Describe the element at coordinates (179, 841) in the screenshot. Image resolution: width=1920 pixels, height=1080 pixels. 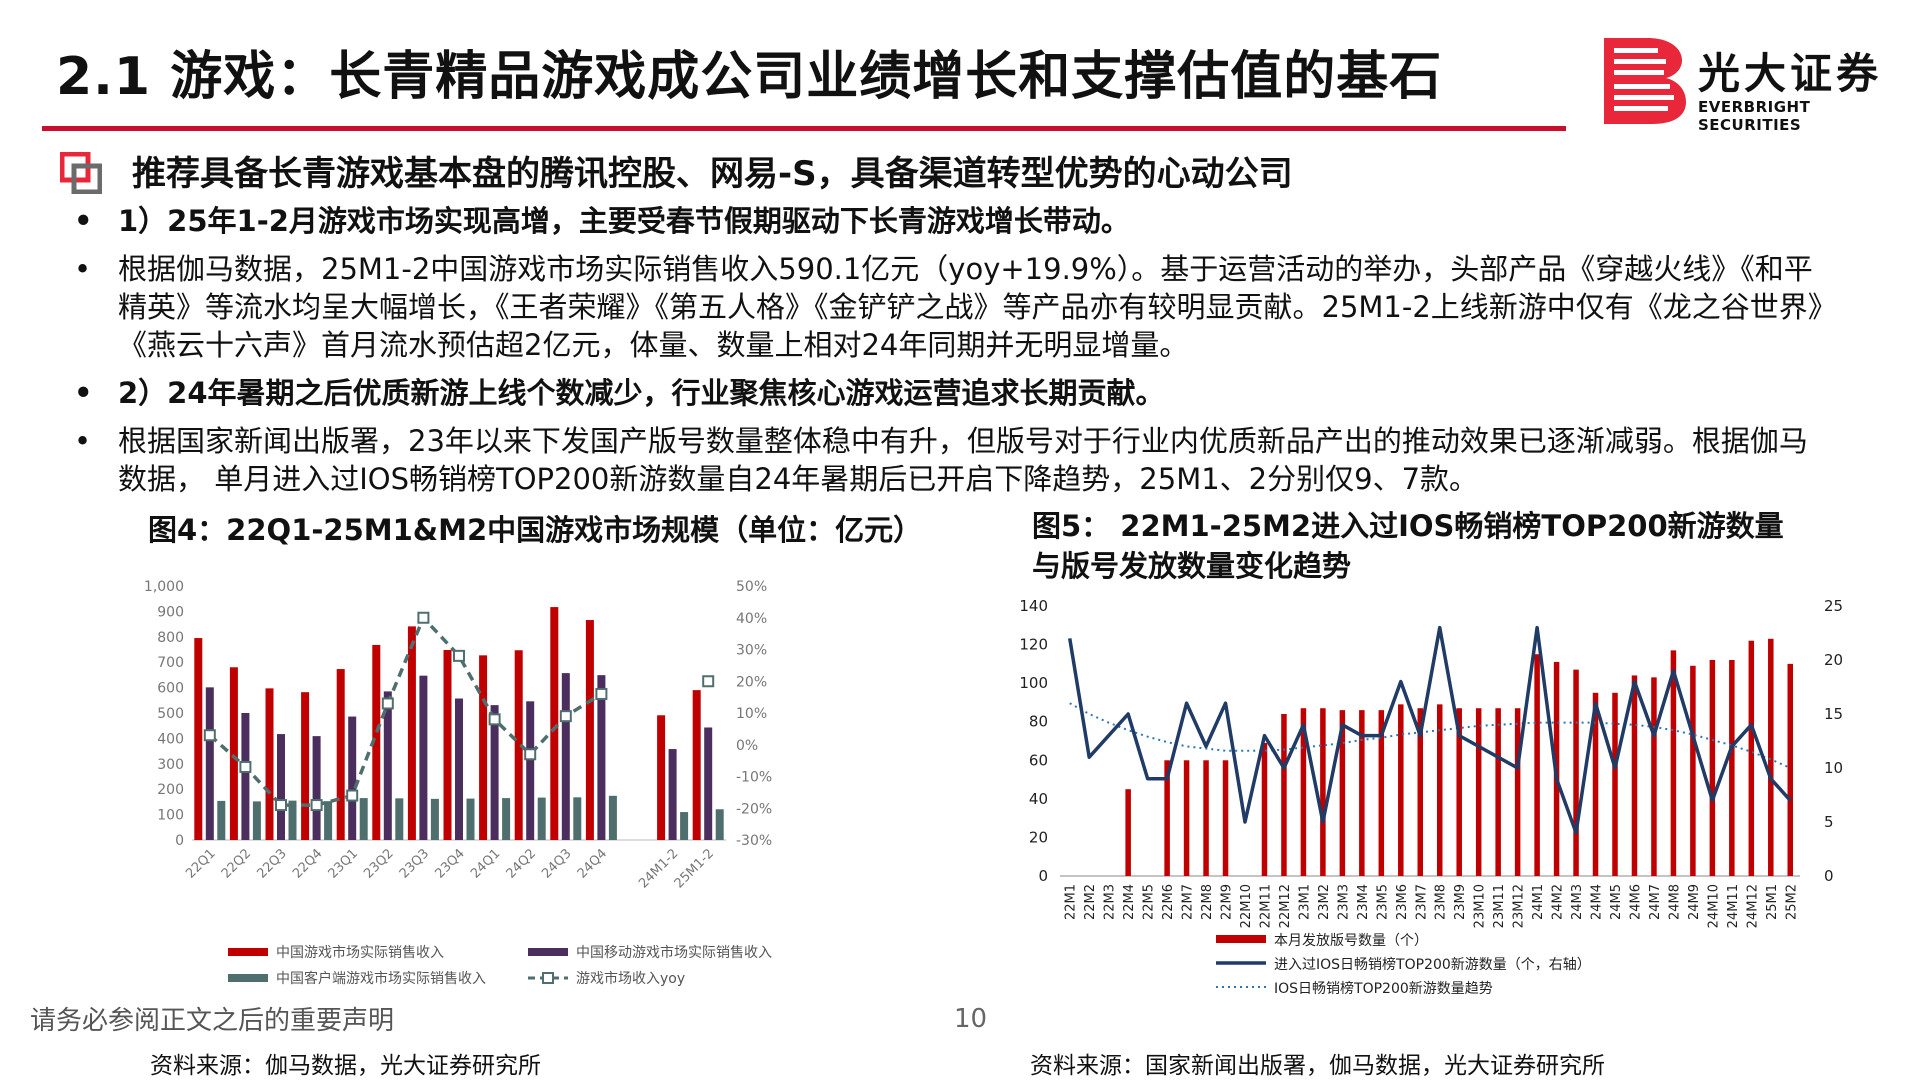
I see `y-tick-label: 0` at that location.